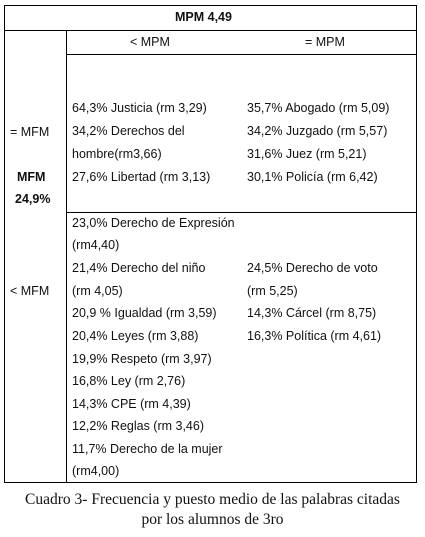 This screenshot has height=537, width=425. What do you see at coordinates (117, 154) in the screenshot?
I see `cell-line: hombre(rm3,66)` at bounding box center [117, 154].